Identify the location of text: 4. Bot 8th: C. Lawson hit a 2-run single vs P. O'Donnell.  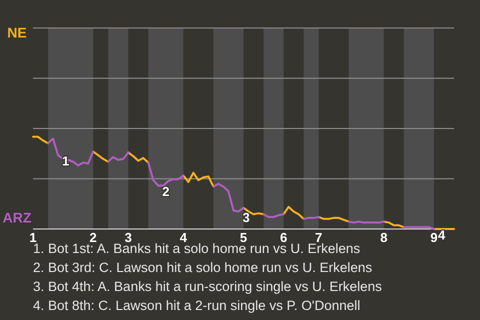
(196, 305).